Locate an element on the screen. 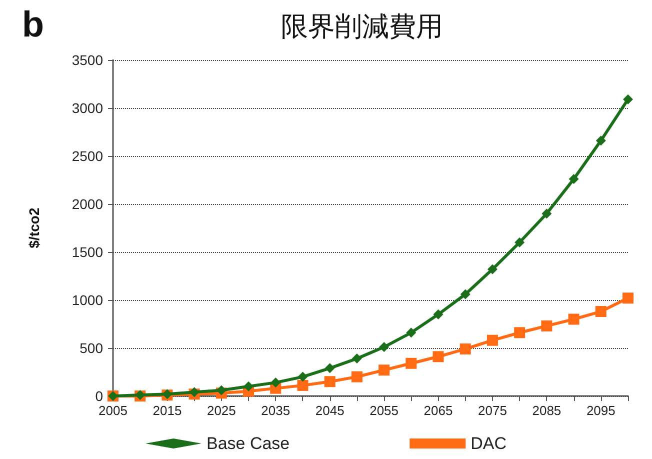 The width and height of the screenshot is (652, 459). legend-label: Base Case is located at coordinates (248, 443).